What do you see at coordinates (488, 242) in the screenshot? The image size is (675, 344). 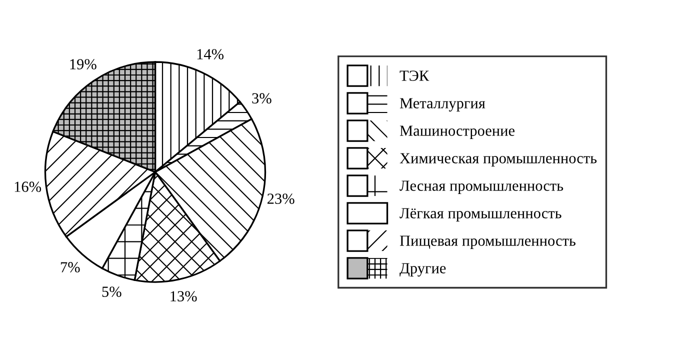 I see `legend-label: Пищевая промышленность` at bounding box center [488, 242].